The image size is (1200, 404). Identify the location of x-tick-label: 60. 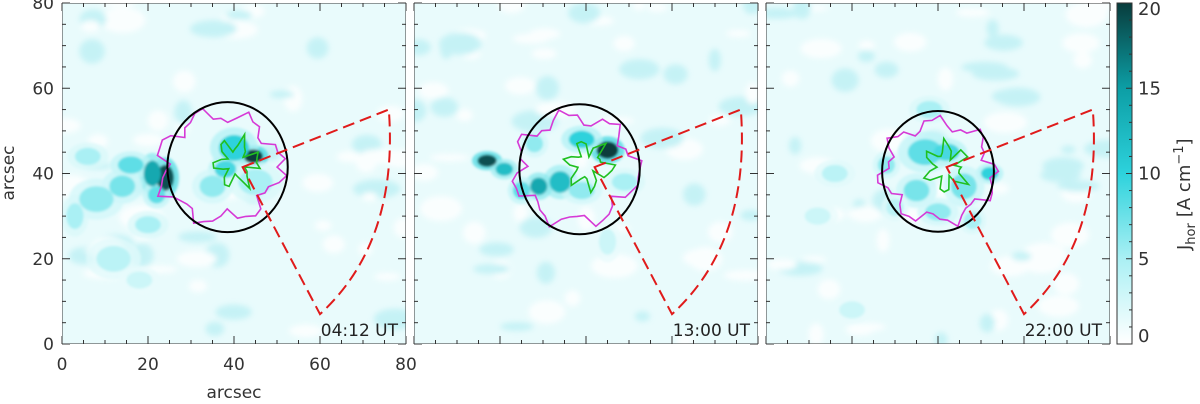
(320, 365).